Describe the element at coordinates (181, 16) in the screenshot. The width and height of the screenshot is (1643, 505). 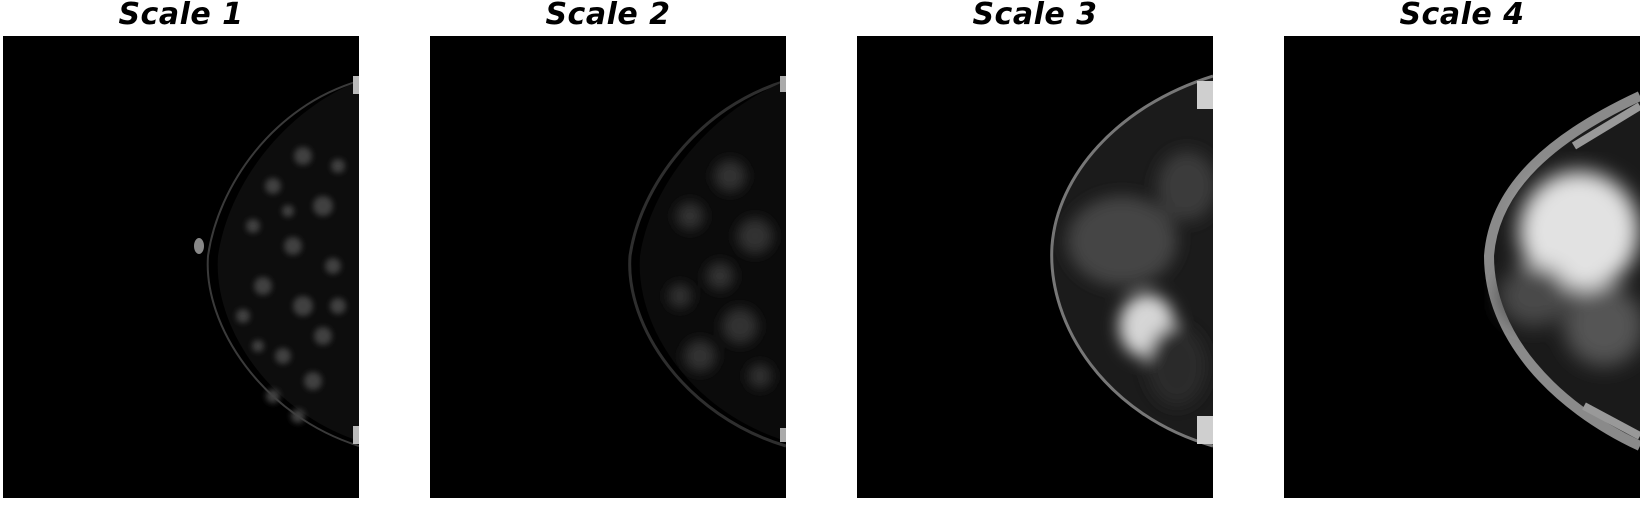
I see `panel-title: Scale 1` at that location.